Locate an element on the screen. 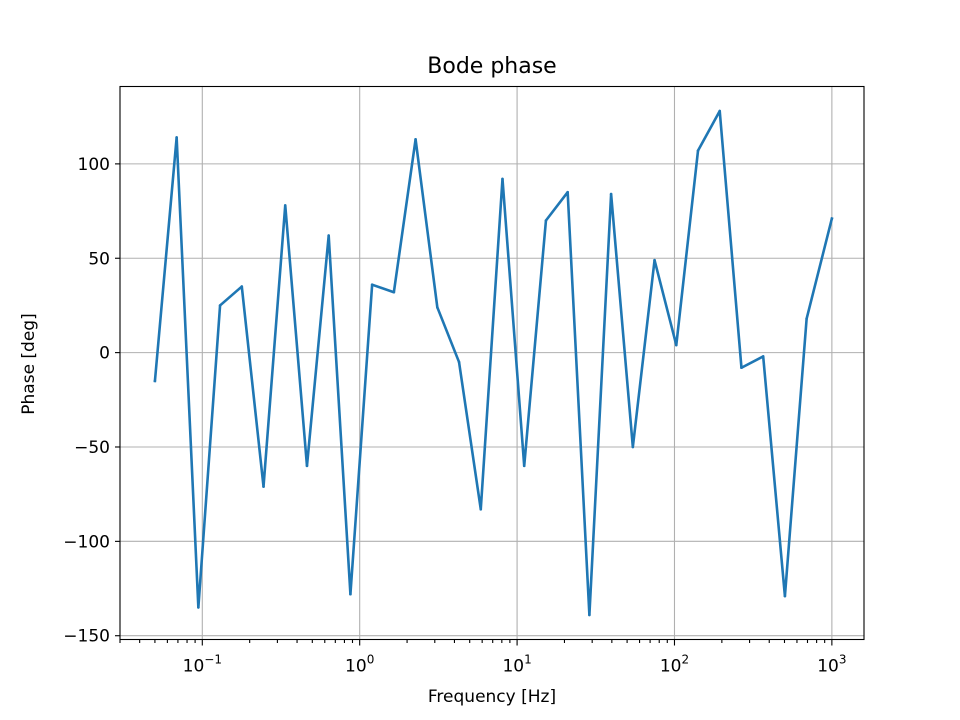  y-tick-label: −50 is located at coordinates (92, 448).